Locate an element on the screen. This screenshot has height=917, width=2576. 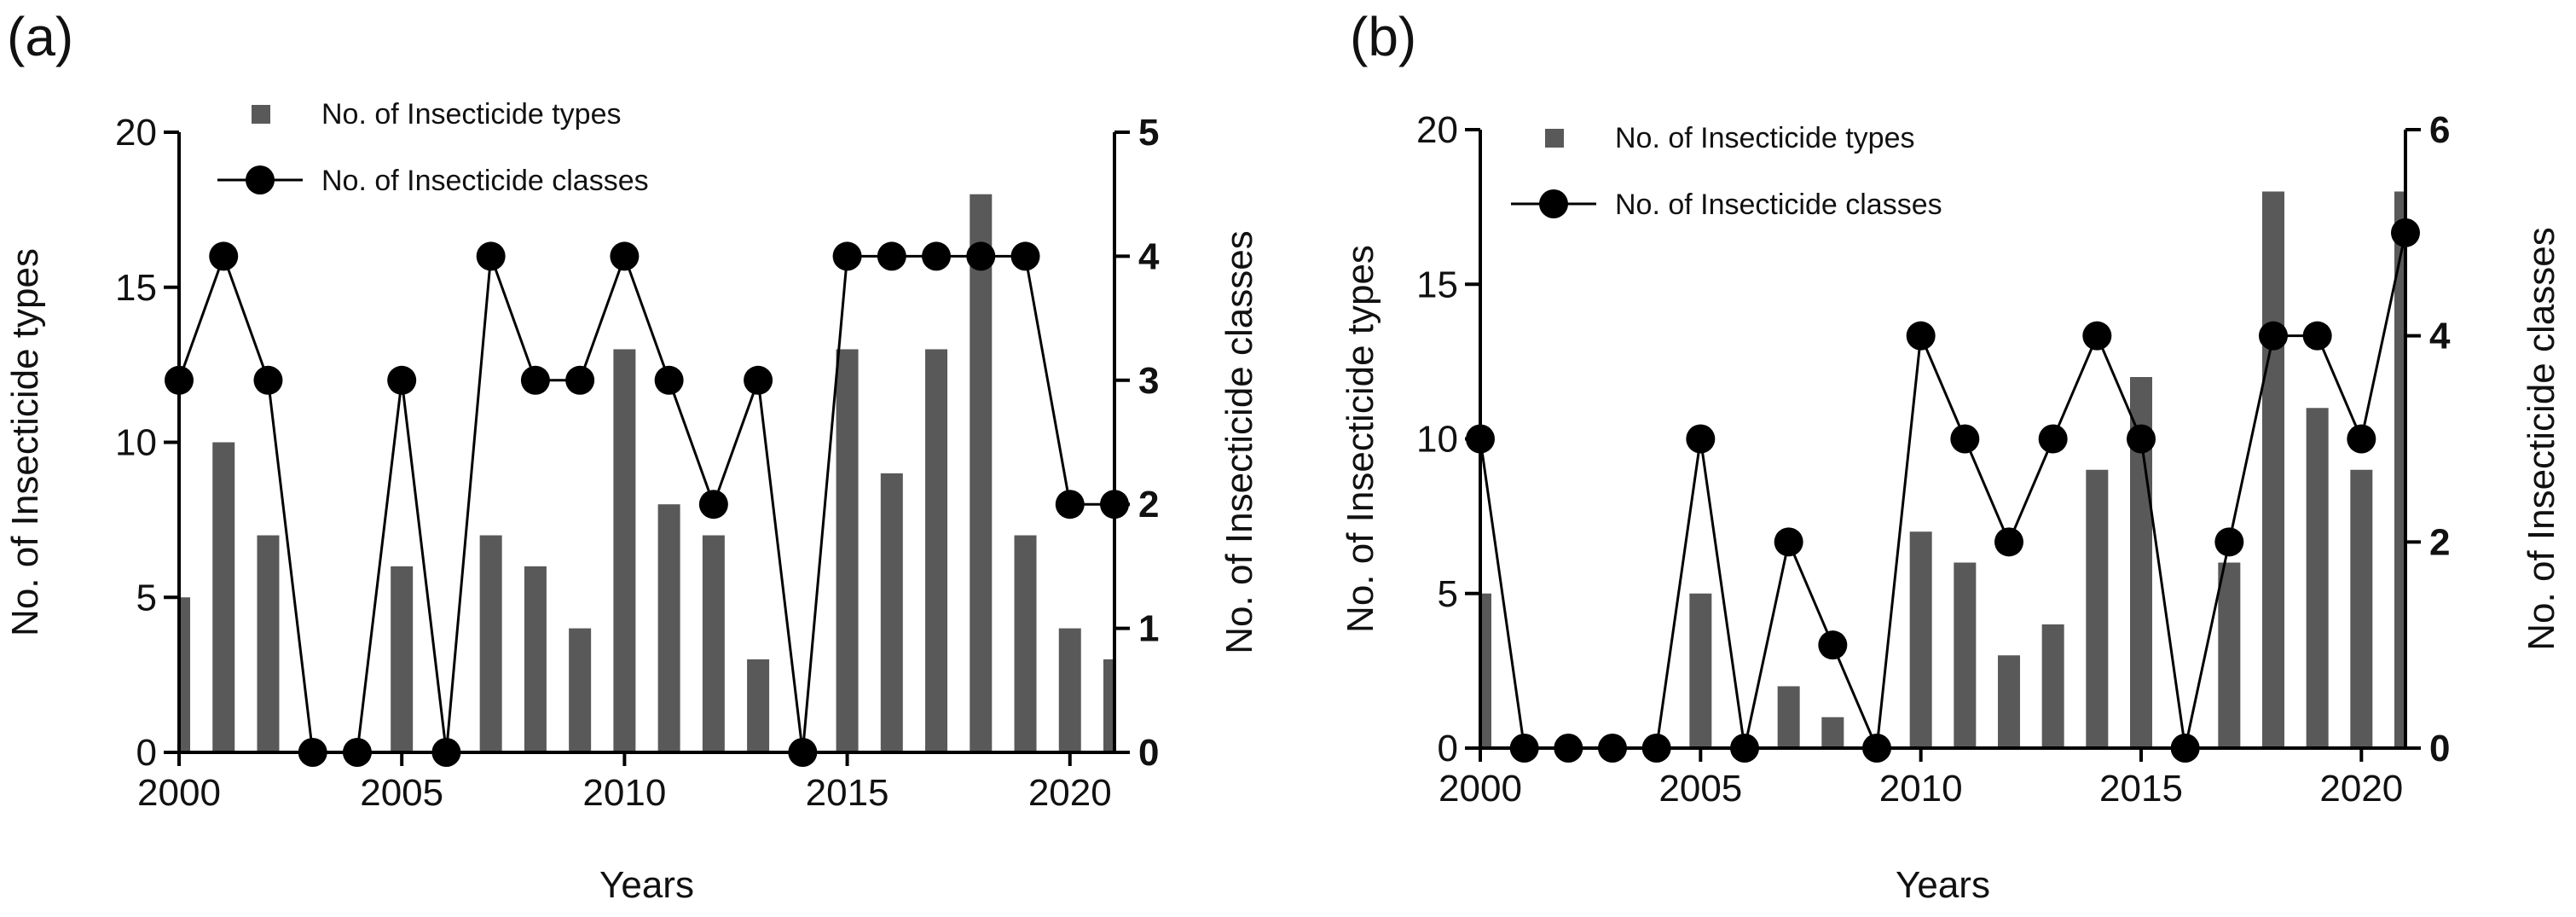
bar-2005 is located at coordinates (1701, 670).